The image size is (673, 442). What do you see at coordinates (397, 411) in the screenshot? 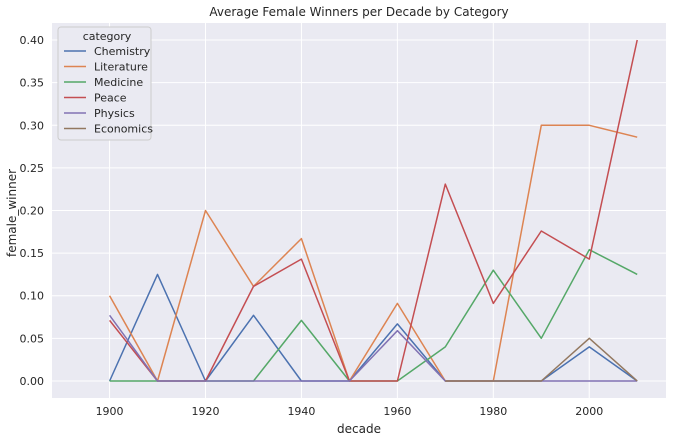
I see `x-tick-label: 1960` at bounding box center [397, 411].